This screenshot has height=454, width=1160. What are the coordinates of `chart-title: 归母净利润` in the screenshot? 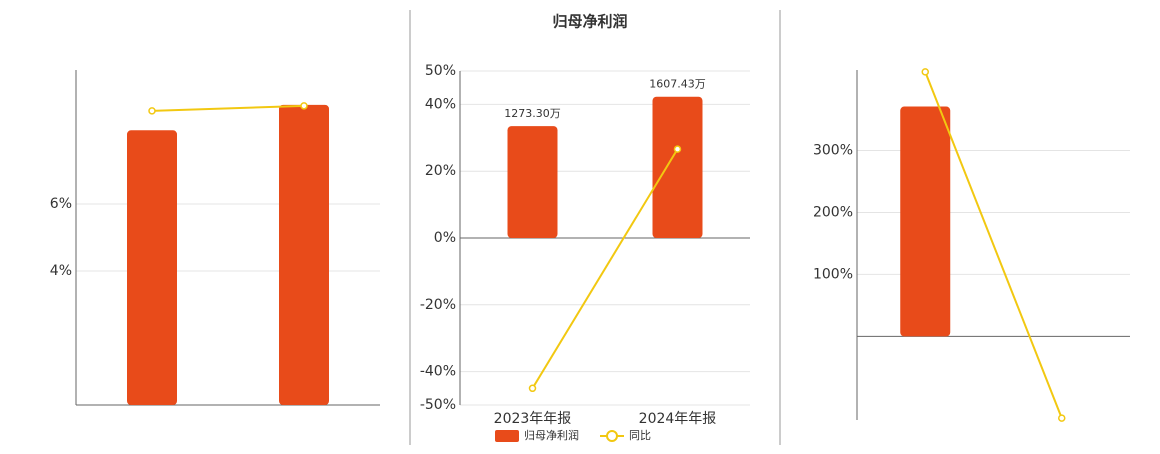 It's located at (589, 22).